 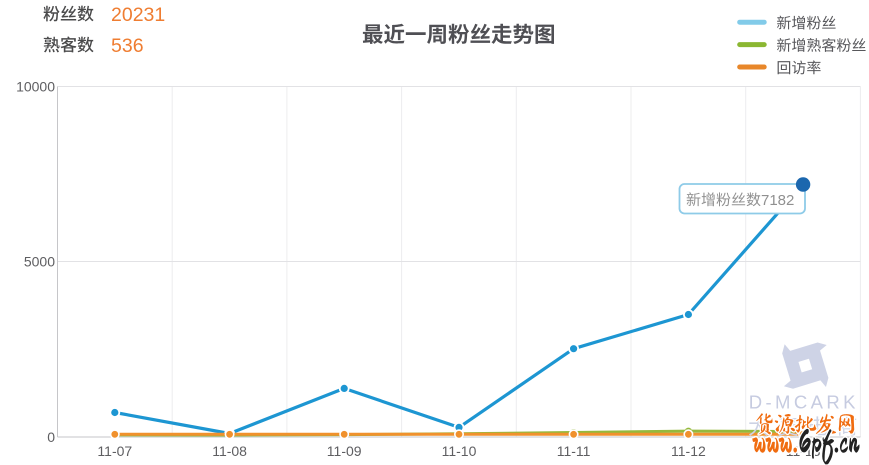 What do you see at coordinates (138, 15) in the screenshot?
I see `svg-text: 20231` at bounding box center [138, 15].